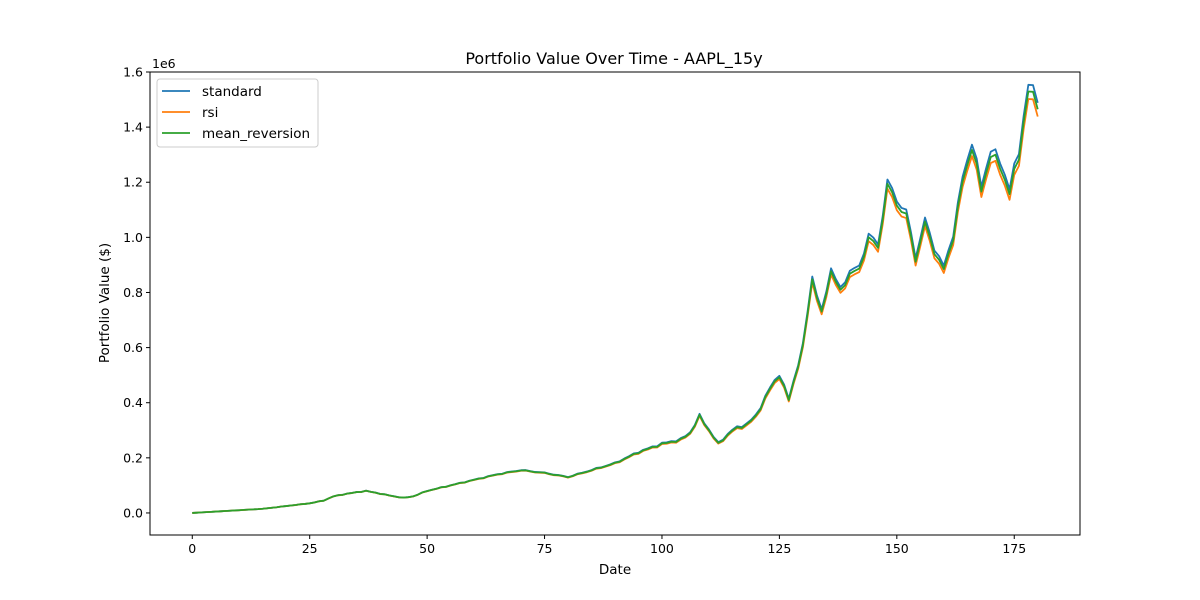 Image resolution: width=1200 pixels, height=600 pixels. Describe the element at coordinates (545, 548) in the screenshot. I see `x-tick-label: 75` at that location.